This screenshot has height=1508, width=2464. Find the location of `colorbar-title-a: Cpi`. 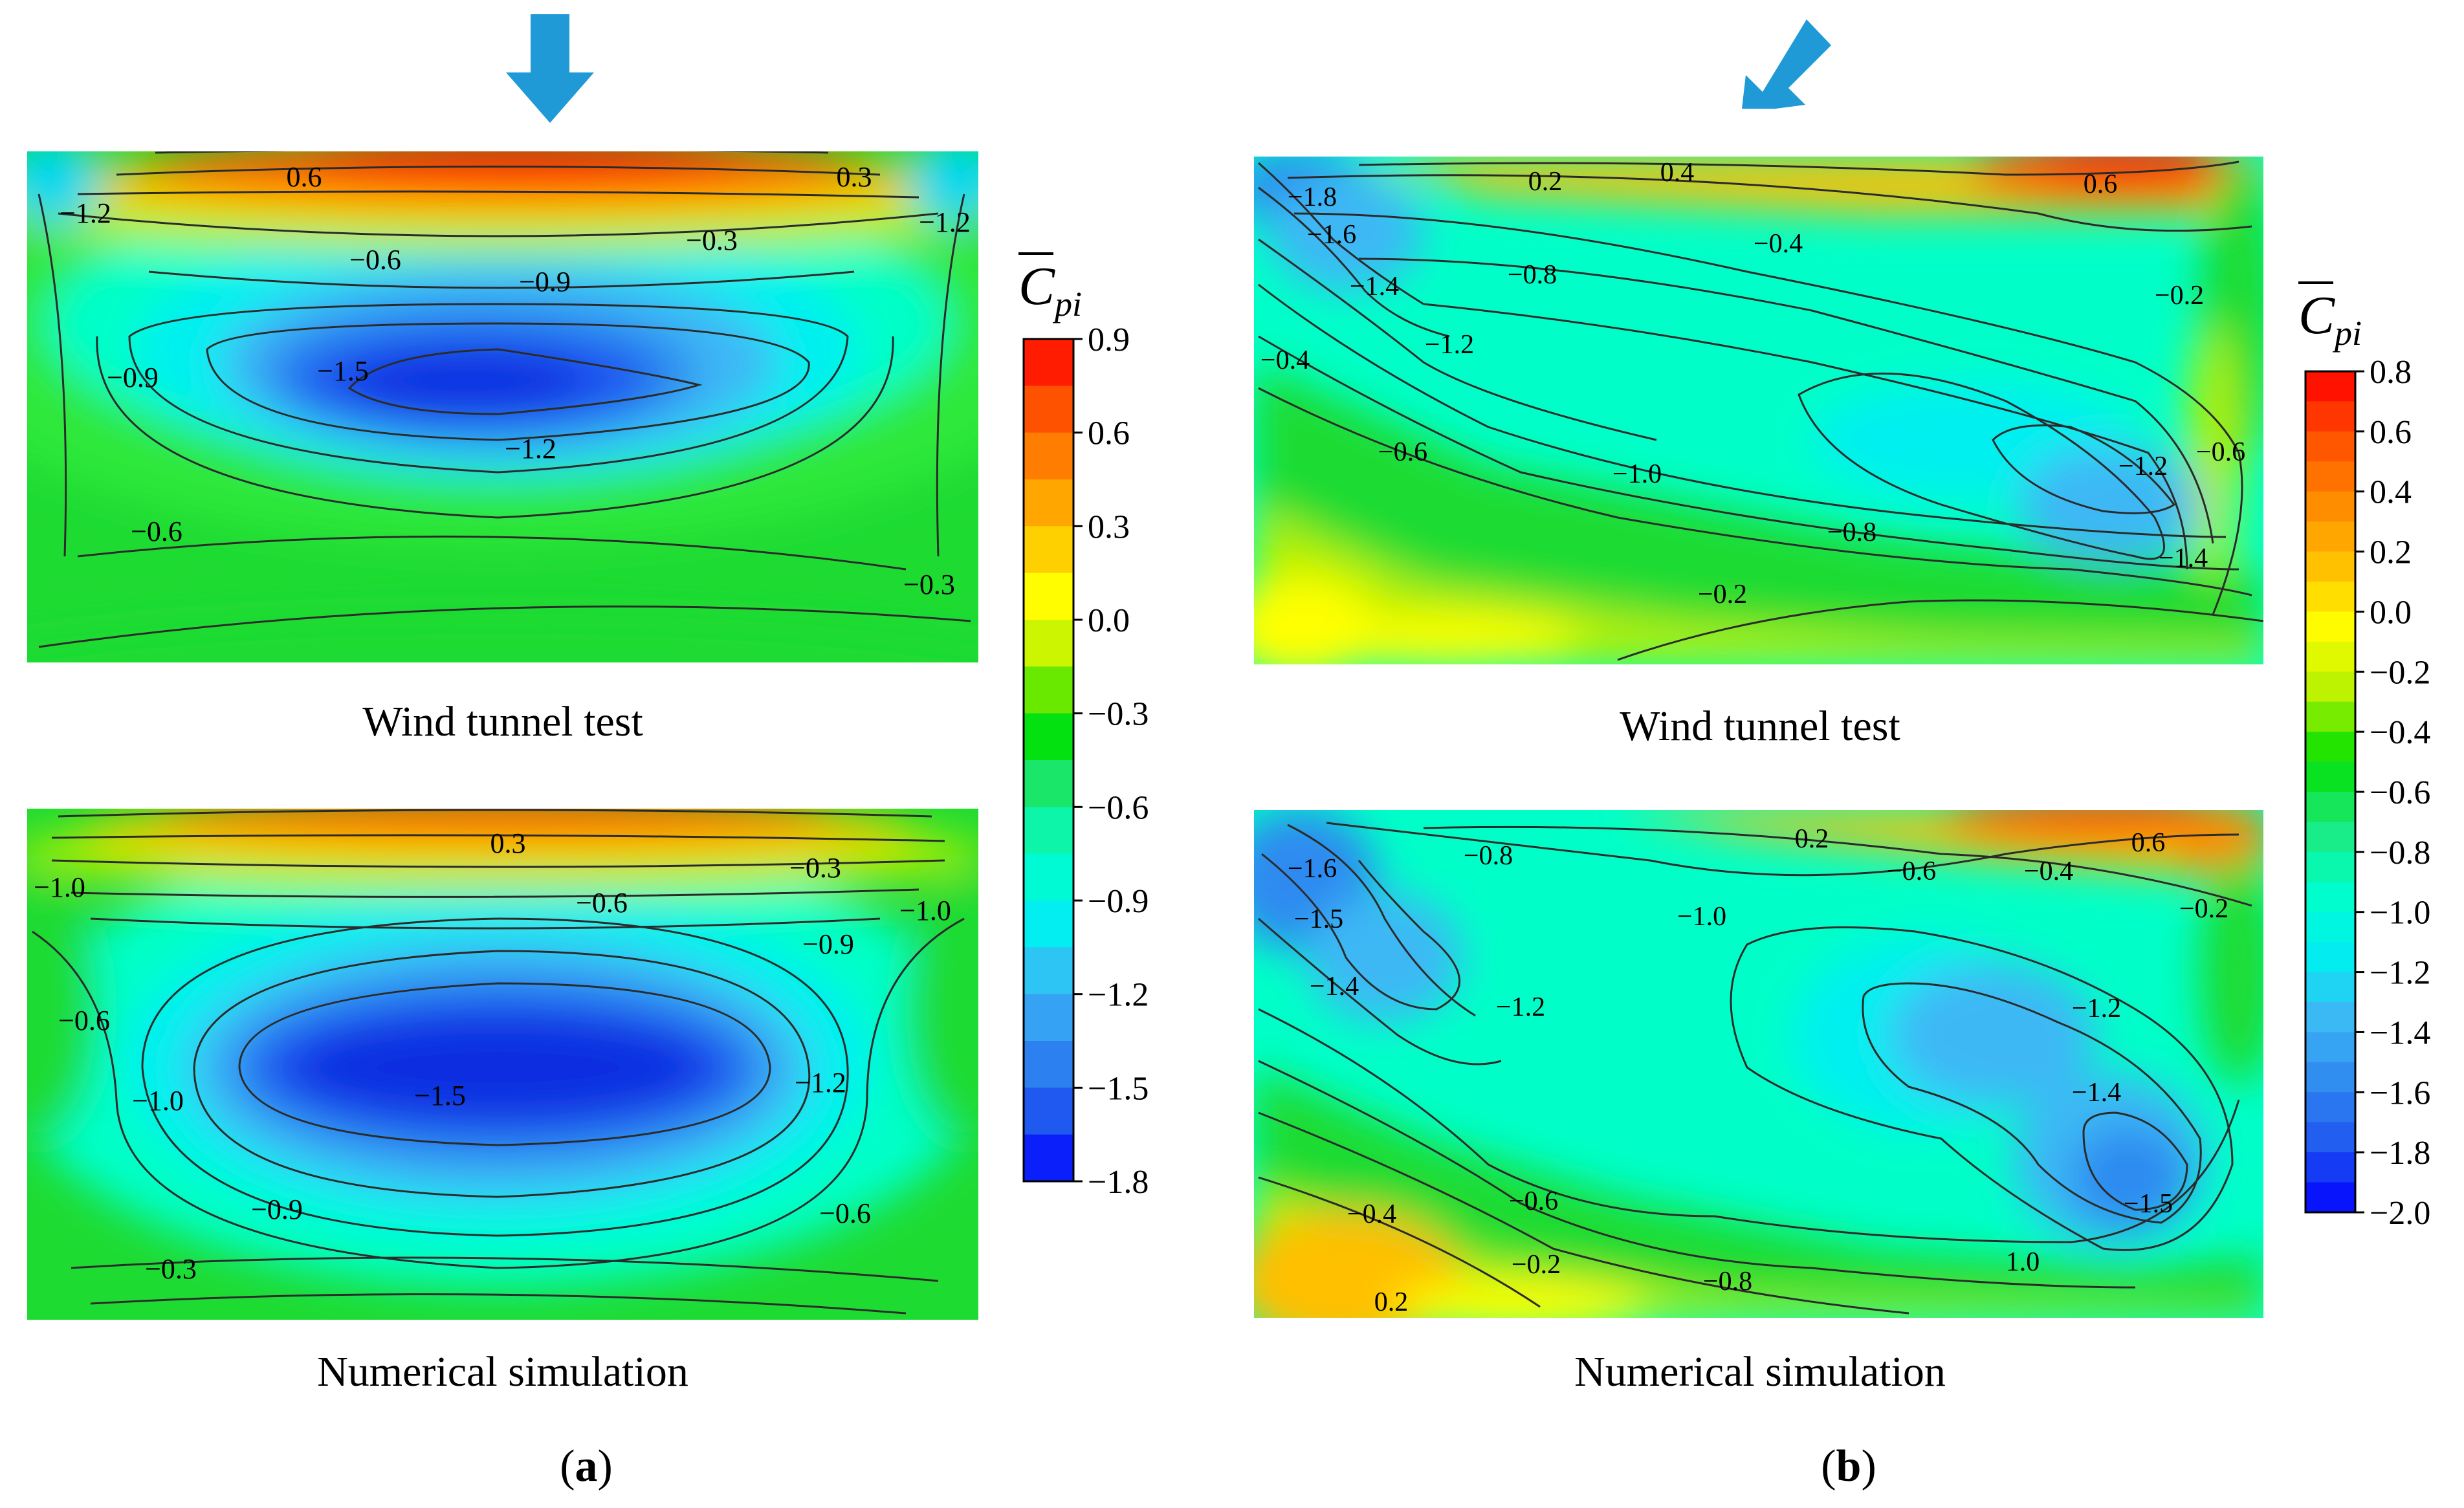

colorbar-title-a: Cpi is located at coordinates (1050, 289).